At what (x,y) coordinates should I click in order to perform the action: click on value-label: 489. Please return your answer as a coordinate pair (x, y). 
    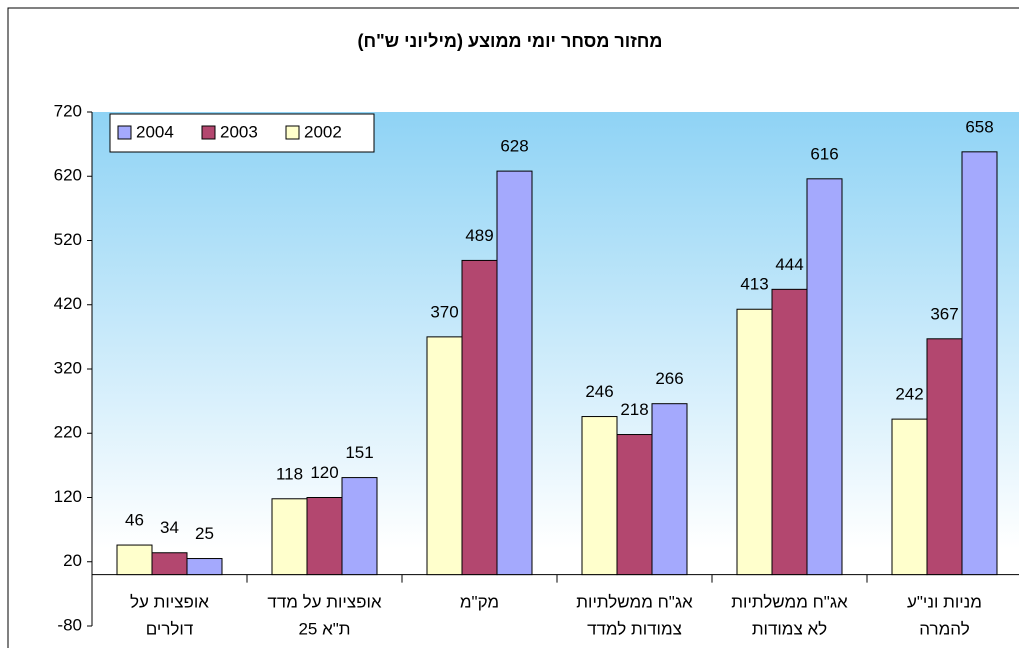
    Looking at the image, I should click on (479, 235).